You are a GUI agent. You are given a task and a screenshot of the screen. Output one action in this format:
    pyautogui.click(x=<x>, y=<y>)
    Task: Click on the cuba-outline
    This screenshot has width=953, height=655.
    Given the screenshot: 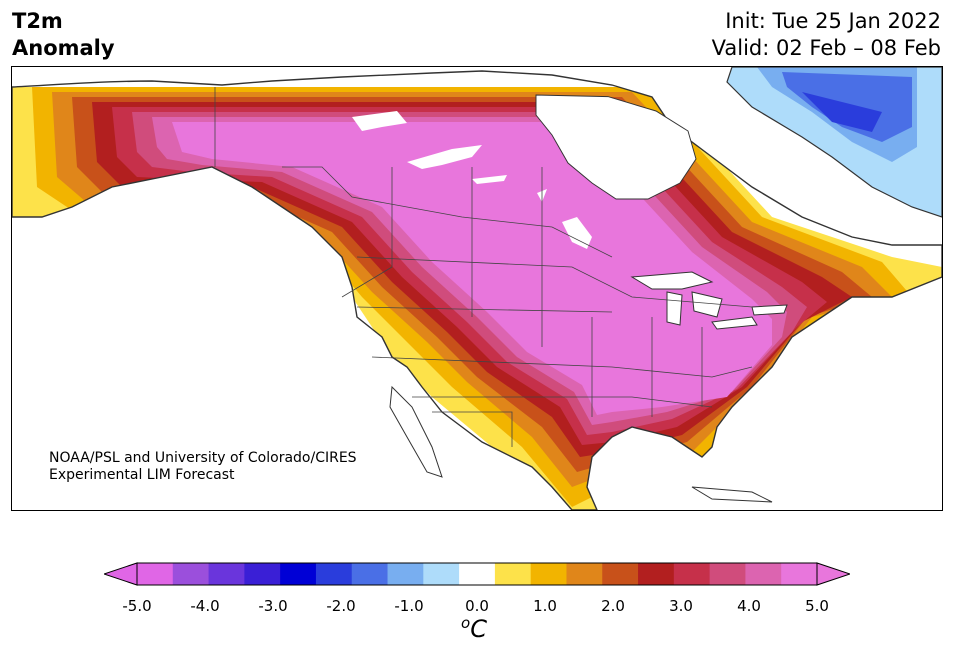 What is the action you would take?
    pyautogui.click(x=732, y=494)
    